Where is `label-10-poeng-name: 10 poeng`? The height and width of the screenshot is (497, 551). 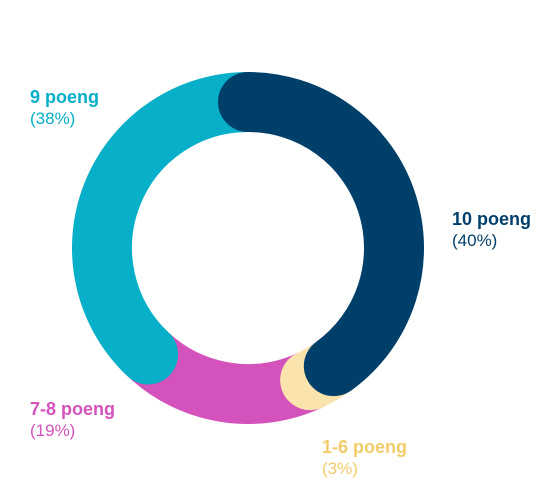 label-10-poeng-name: 10 poeng is located at coordinates (492, 219).